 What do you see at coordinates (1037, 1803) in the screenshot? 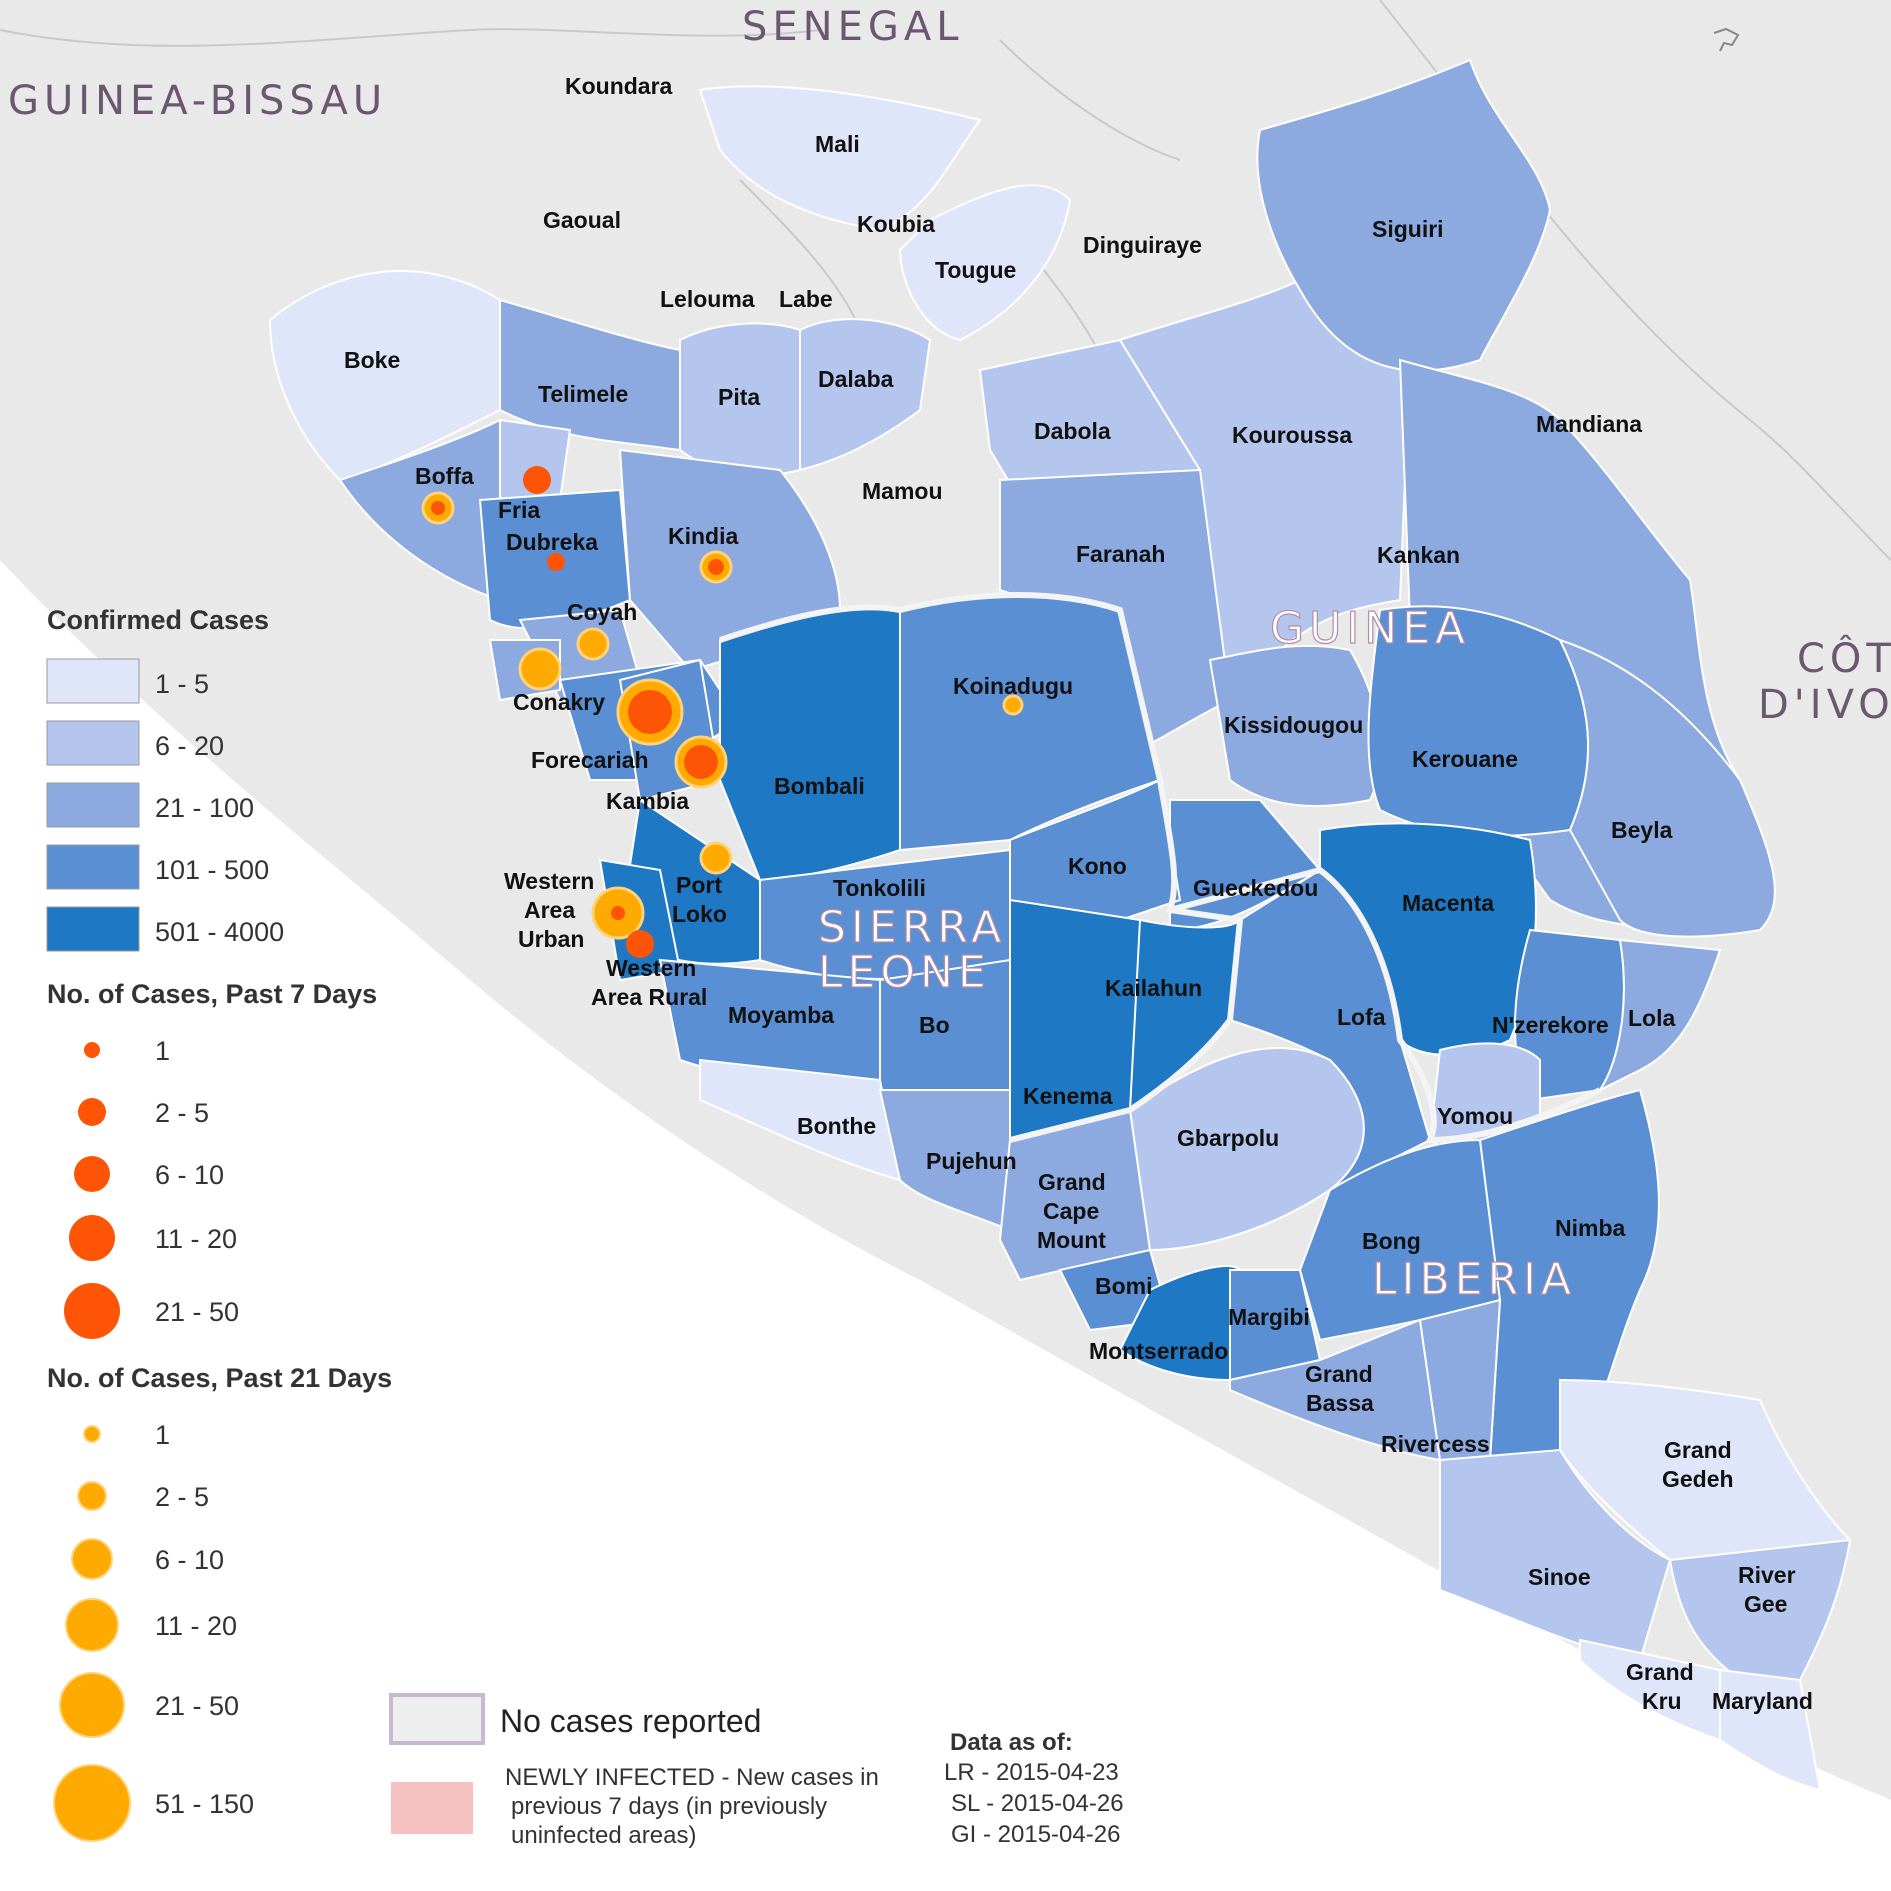
I see `data-as-of-sl: SL - 2015-04-26` at bounding box center [1037, 1803].